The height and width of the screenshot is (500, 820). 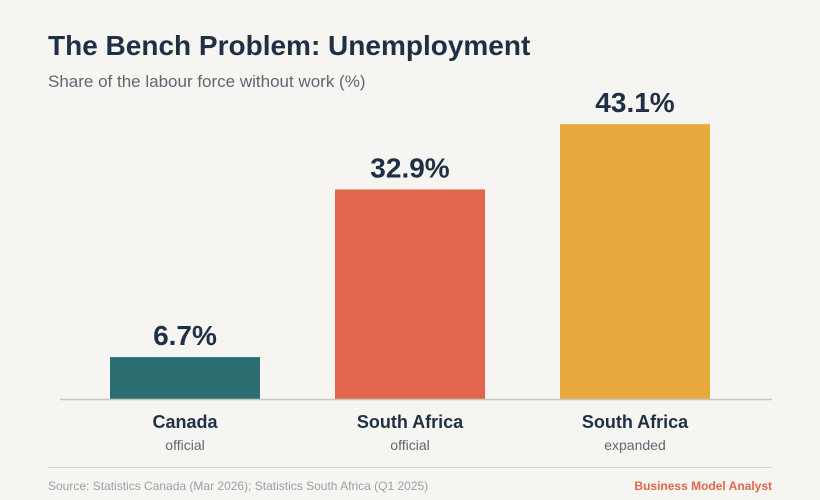 I want to click on chart-title: The Bench Problem: Unemployment, so click(x=289, y=45).